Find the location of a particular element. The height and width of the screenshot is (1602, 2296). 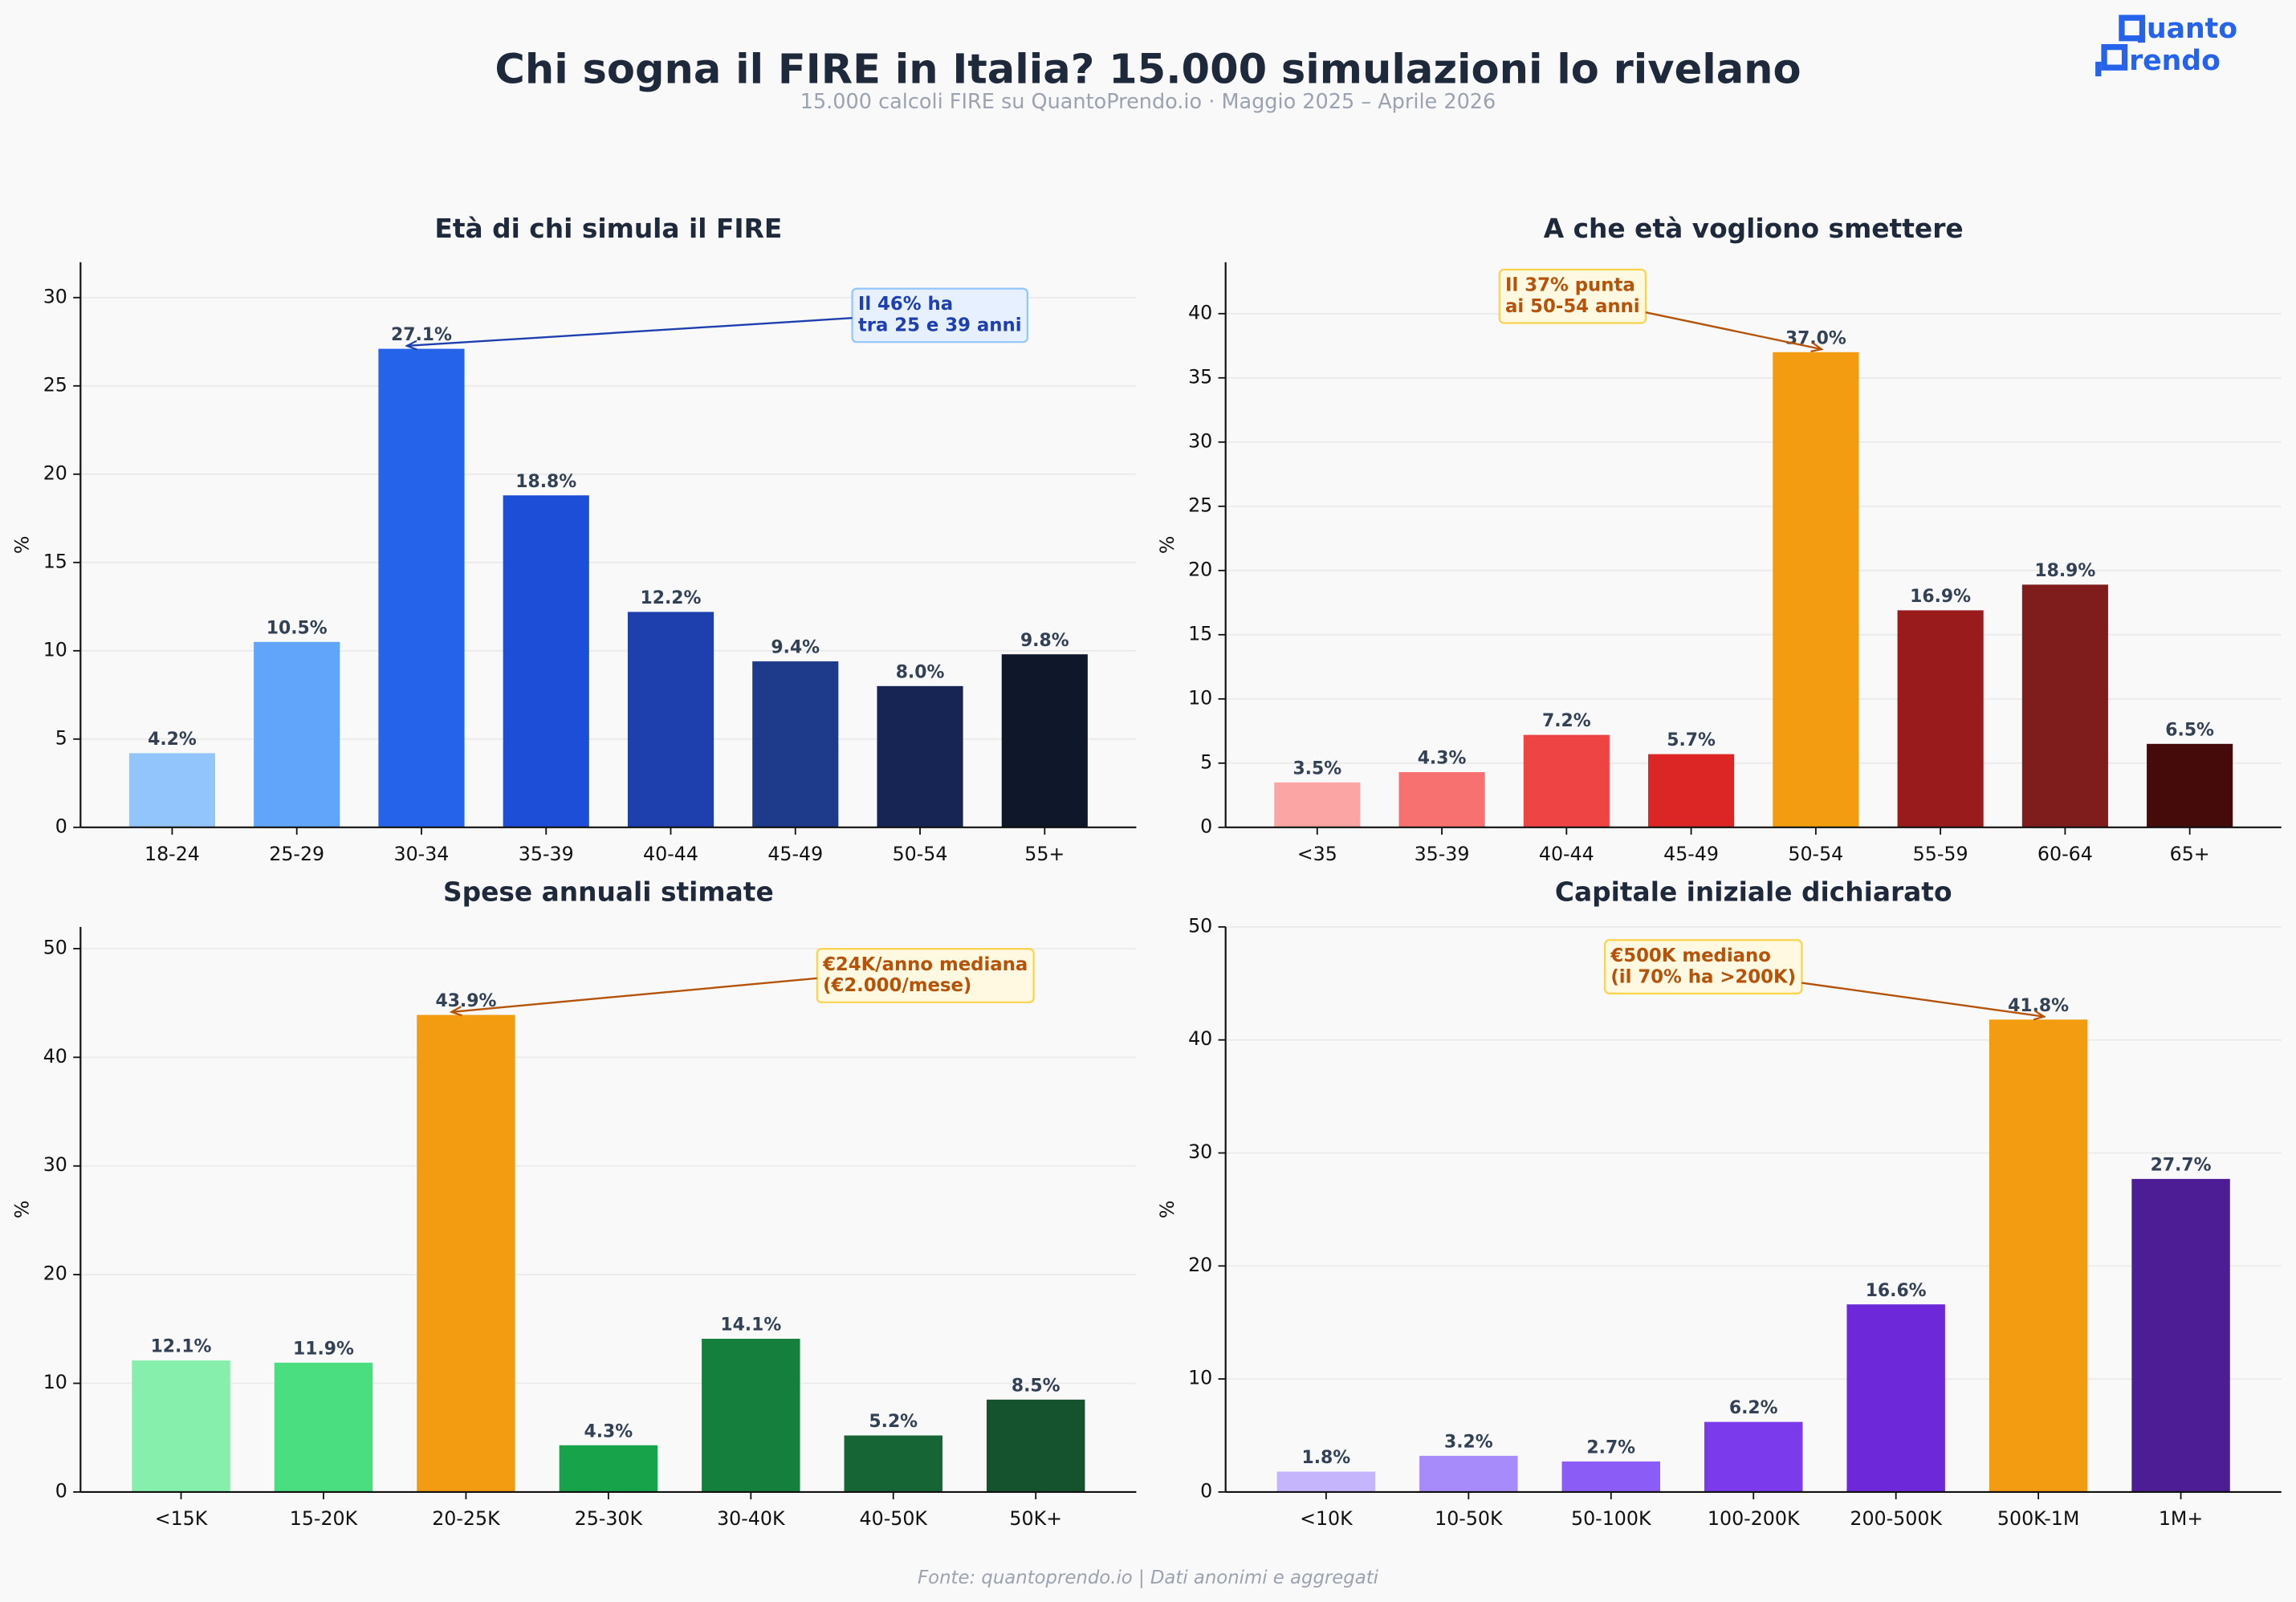

x-tick-label: 40-44 is located at coordinates (1566, 854).